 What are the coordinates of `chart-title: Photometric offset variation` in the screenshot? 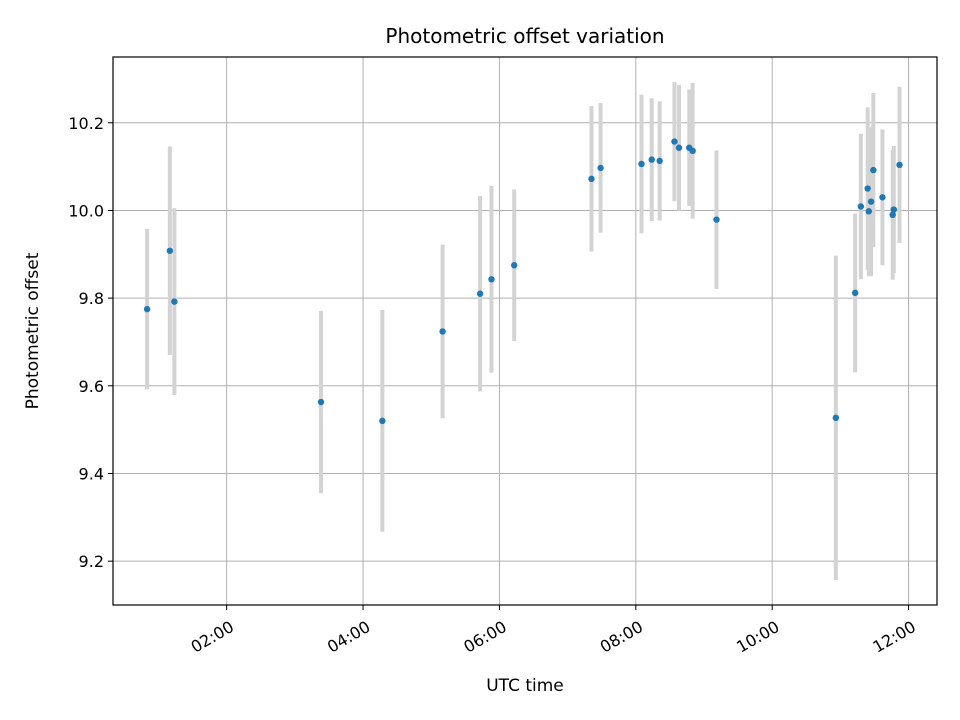 It's located at (524, 36).